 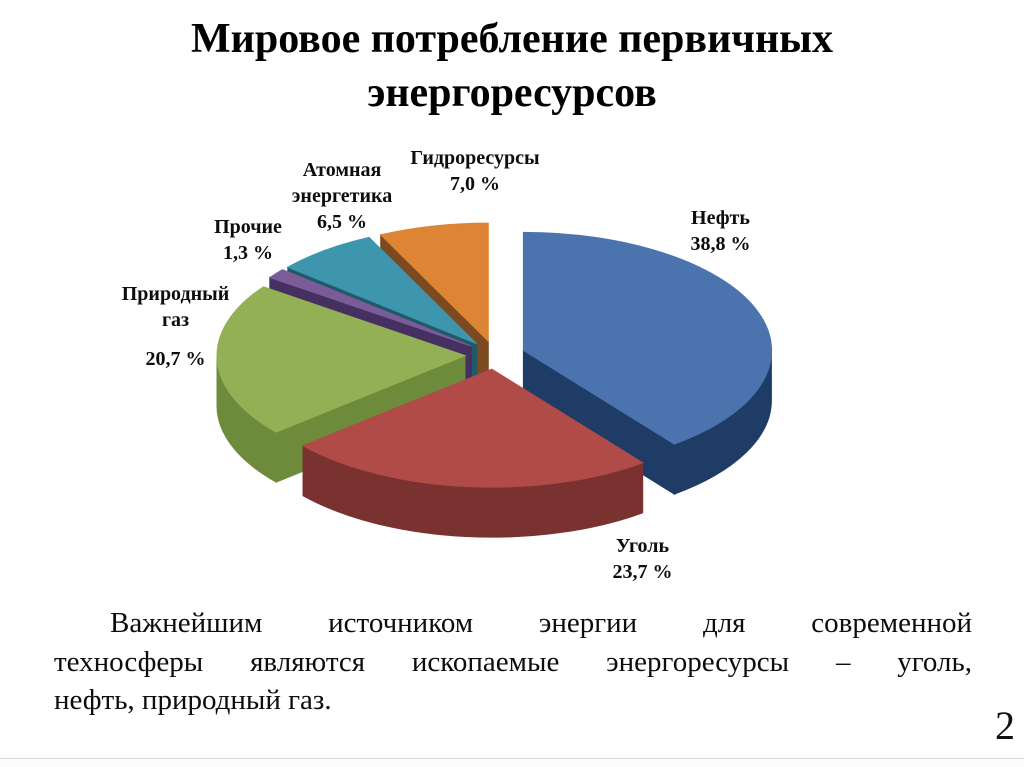 What do you see at coordinates (642, 572) in the screenshot?
I see `slice-value-coal: 23,7 %` at bounding box center [642, 572].